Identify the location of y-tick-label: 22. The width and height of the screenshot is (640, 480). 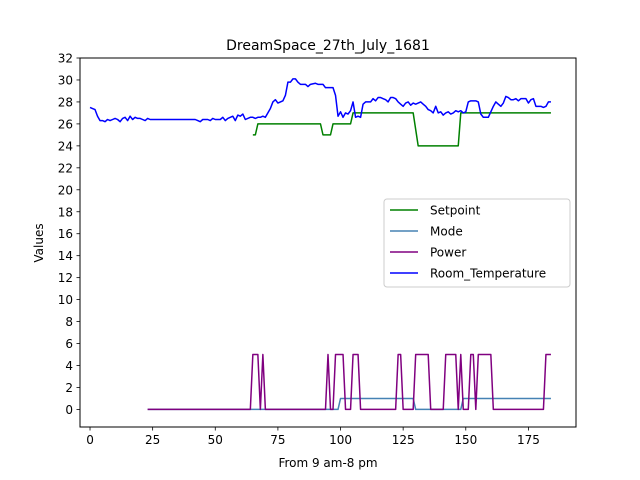
(65, 168).